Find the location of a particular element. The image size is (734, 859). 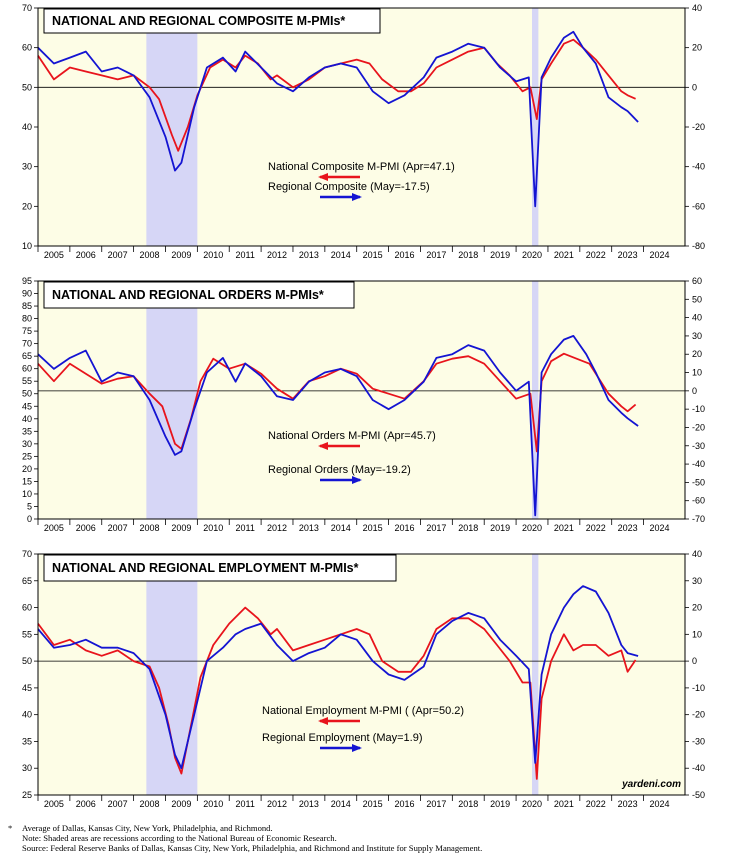

legend-label-1: National Orders M-PMI (Apr=45.7) is located at coordinates (352, 436).